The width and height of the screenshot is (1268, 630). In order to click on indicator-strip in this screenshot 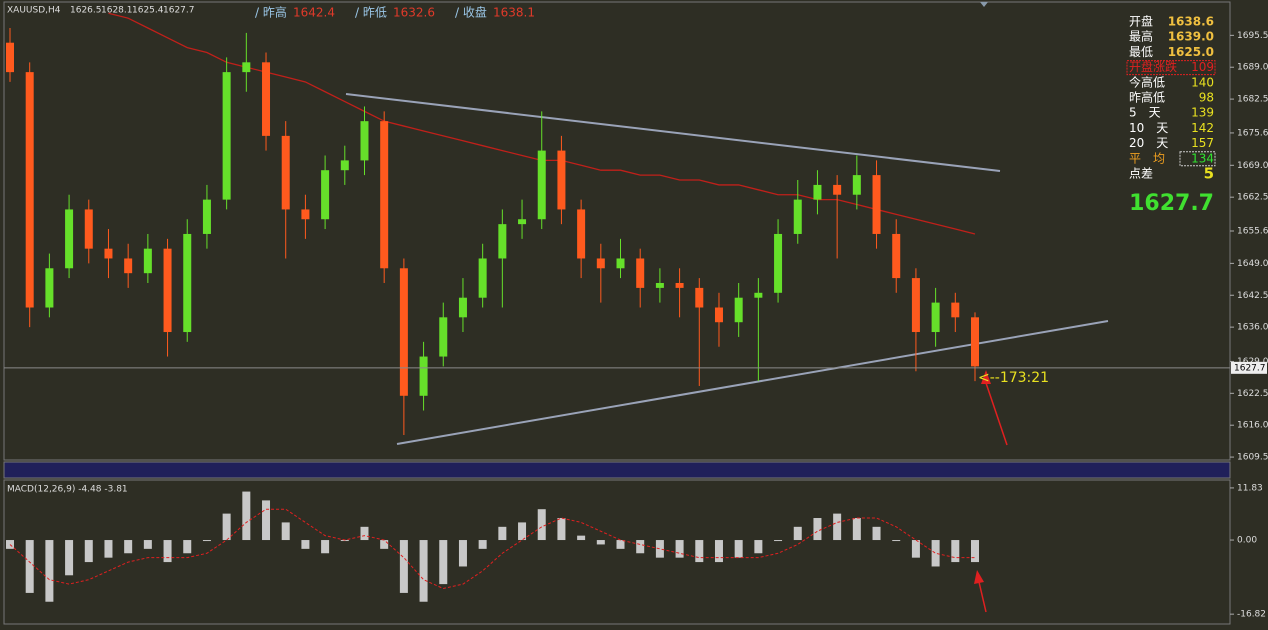, I will do `click(617, 470)`.